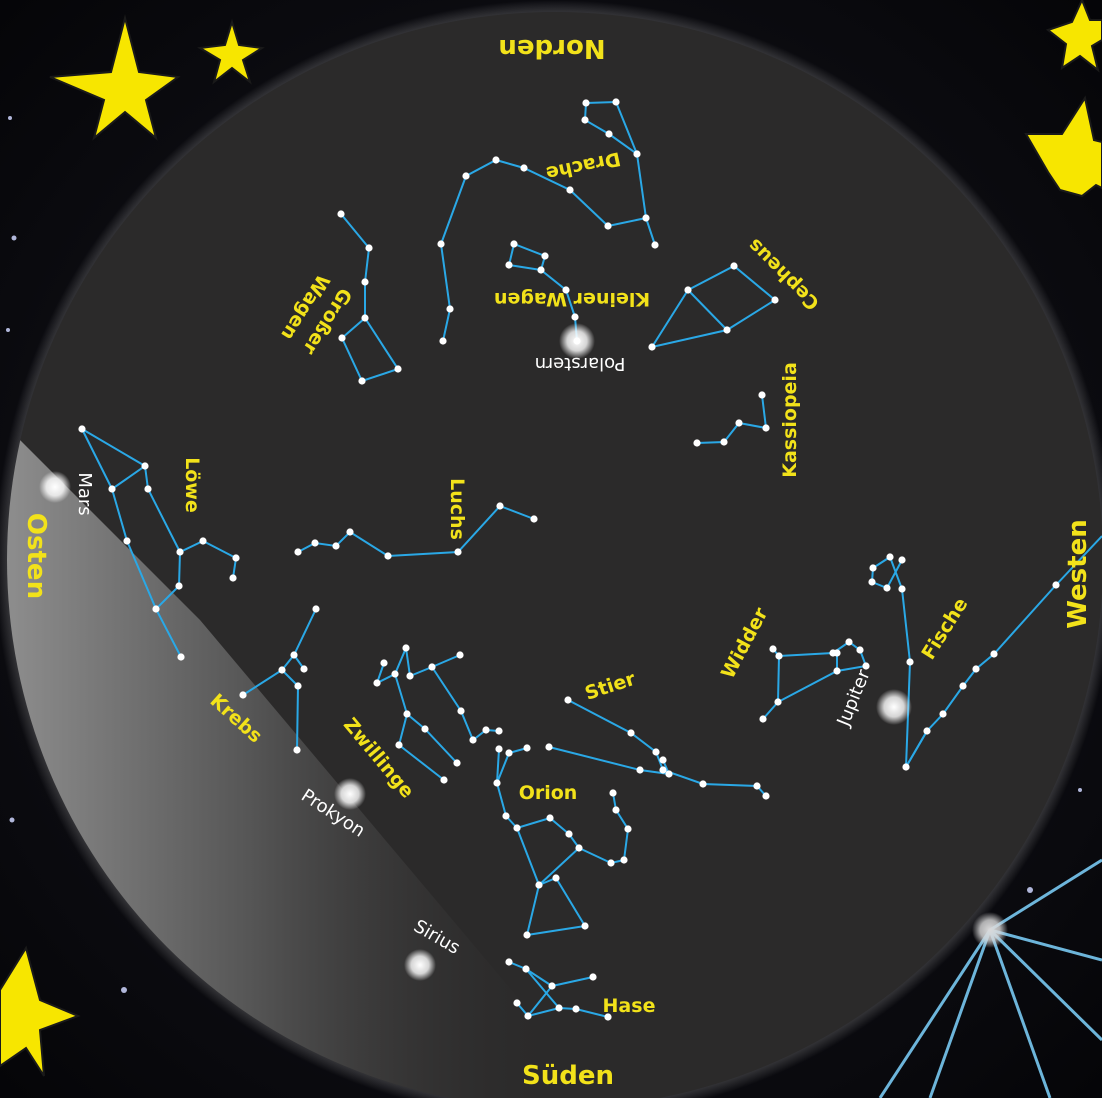 The width and height of the screenshot is (1102, 1098). I want to click on label-east: Osten, so click(36, 556).